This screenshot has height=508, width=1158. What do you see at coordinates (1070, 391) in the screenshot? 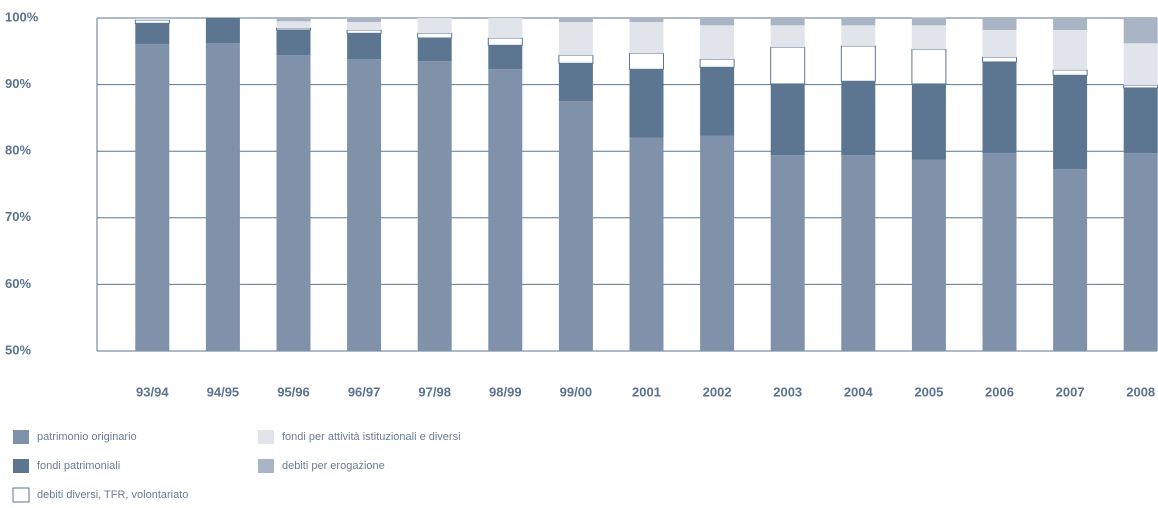
I see `x-tick-label: 2007` at bounding box center [1070, 391].